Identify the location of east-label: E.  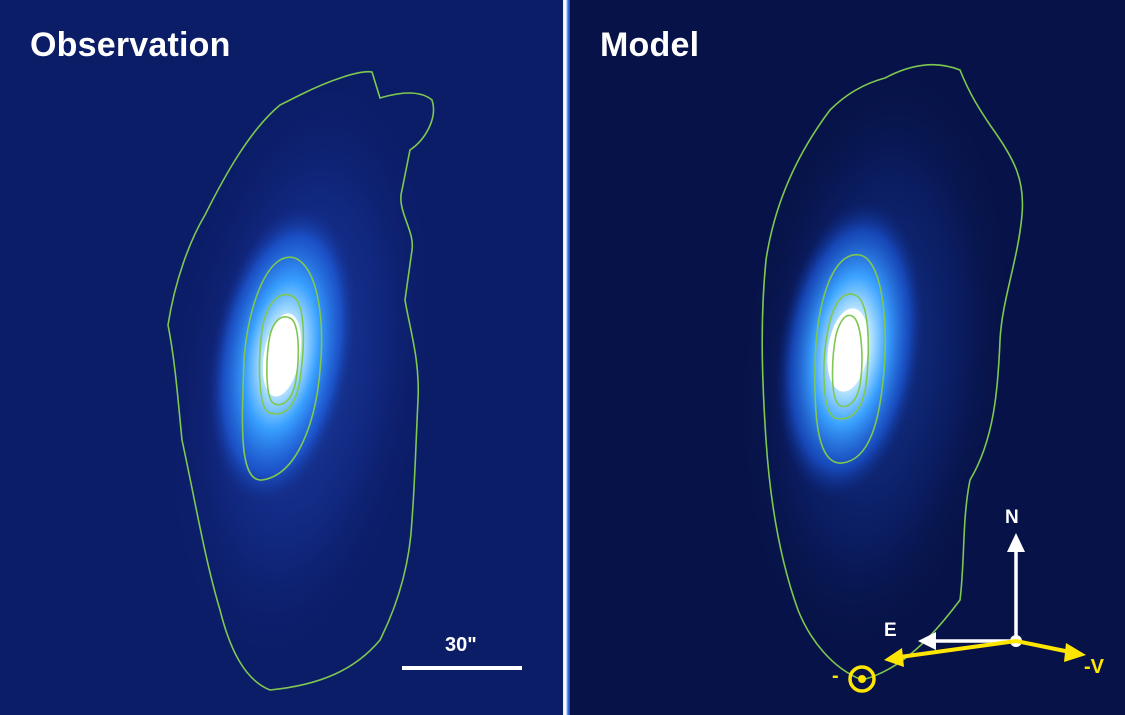
(890, 630).